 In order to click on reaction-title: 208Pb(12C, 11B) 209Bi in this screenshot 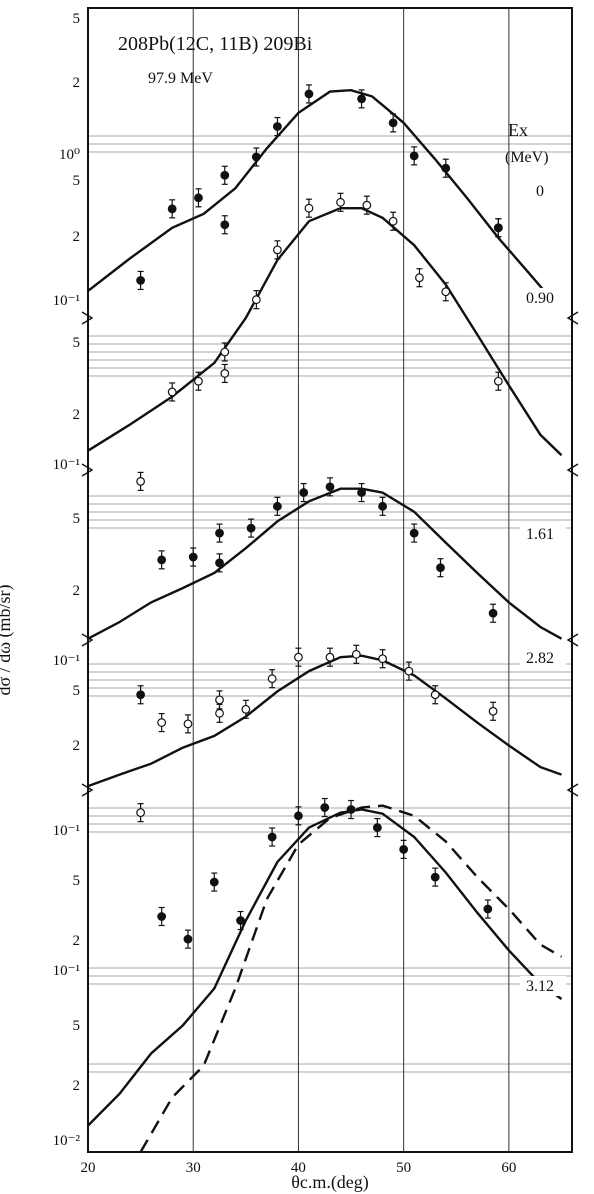, I will do `click(215, 44)`.